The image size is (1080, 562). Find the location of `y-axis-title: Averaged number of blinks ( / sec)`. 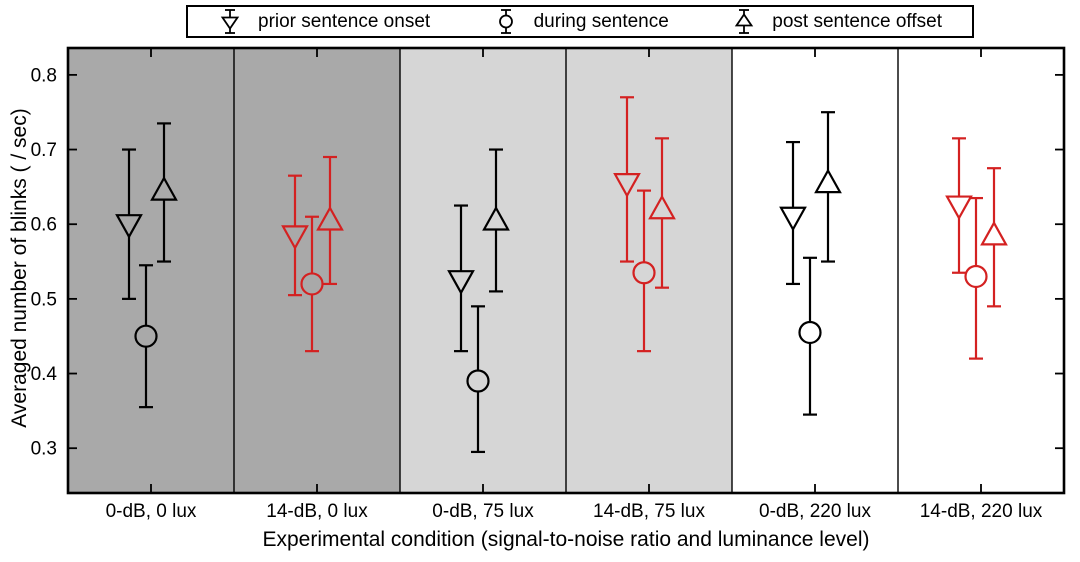

y-axis-title: Averaged number of blinks ( / sec) is located at coordinates (19, 268).